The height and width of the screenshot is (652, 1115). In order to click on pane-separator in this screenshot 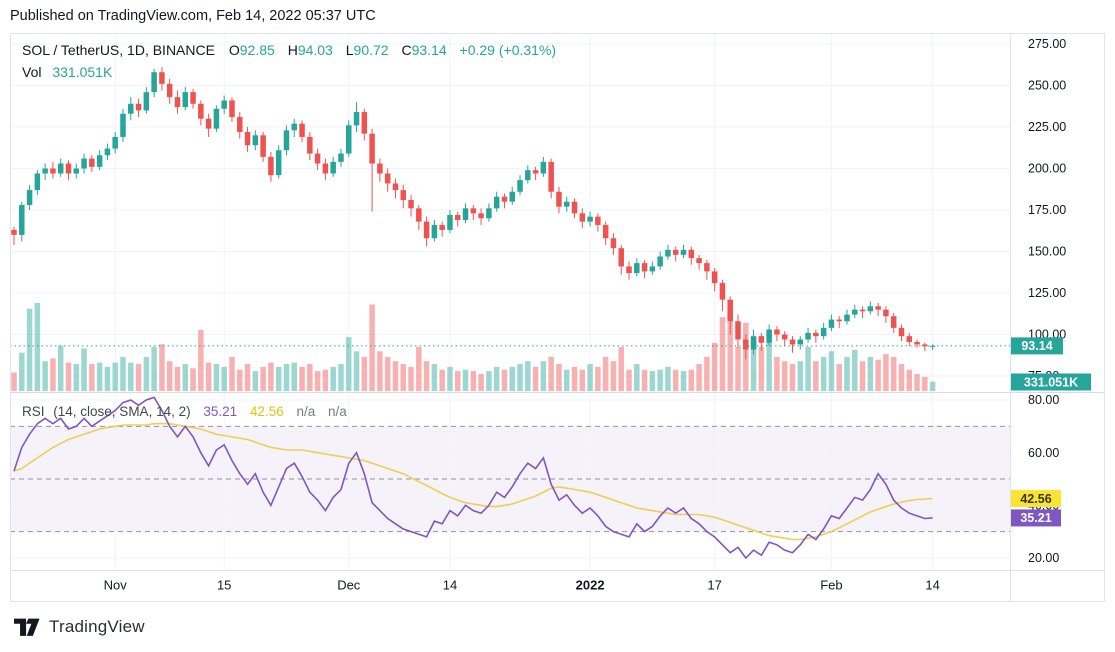, I will do `click(510, 393)`.